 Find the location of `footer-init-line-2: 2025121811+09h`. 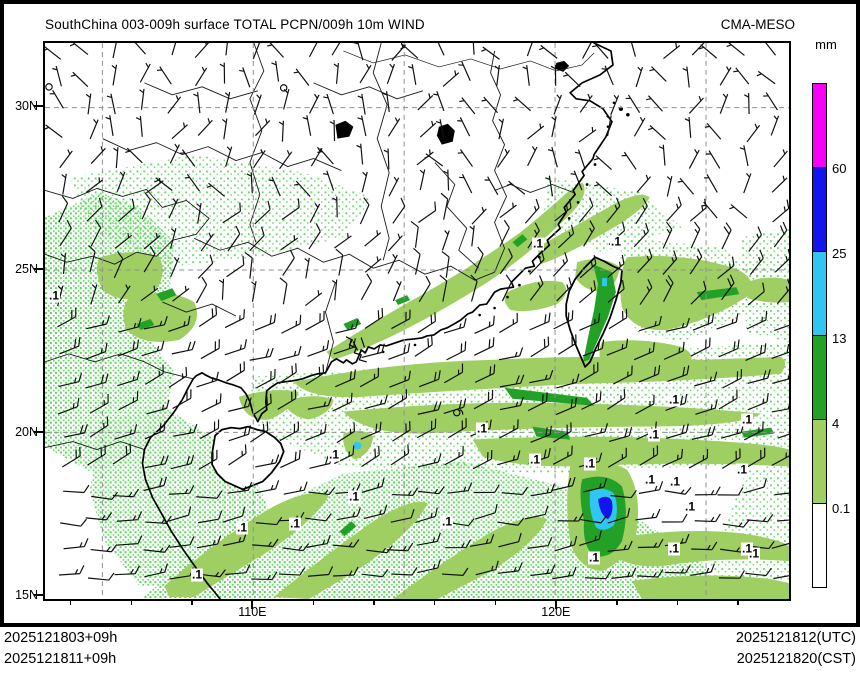

footer-init-line-2: 2025121811+09h is located at coordinates (60, 659).